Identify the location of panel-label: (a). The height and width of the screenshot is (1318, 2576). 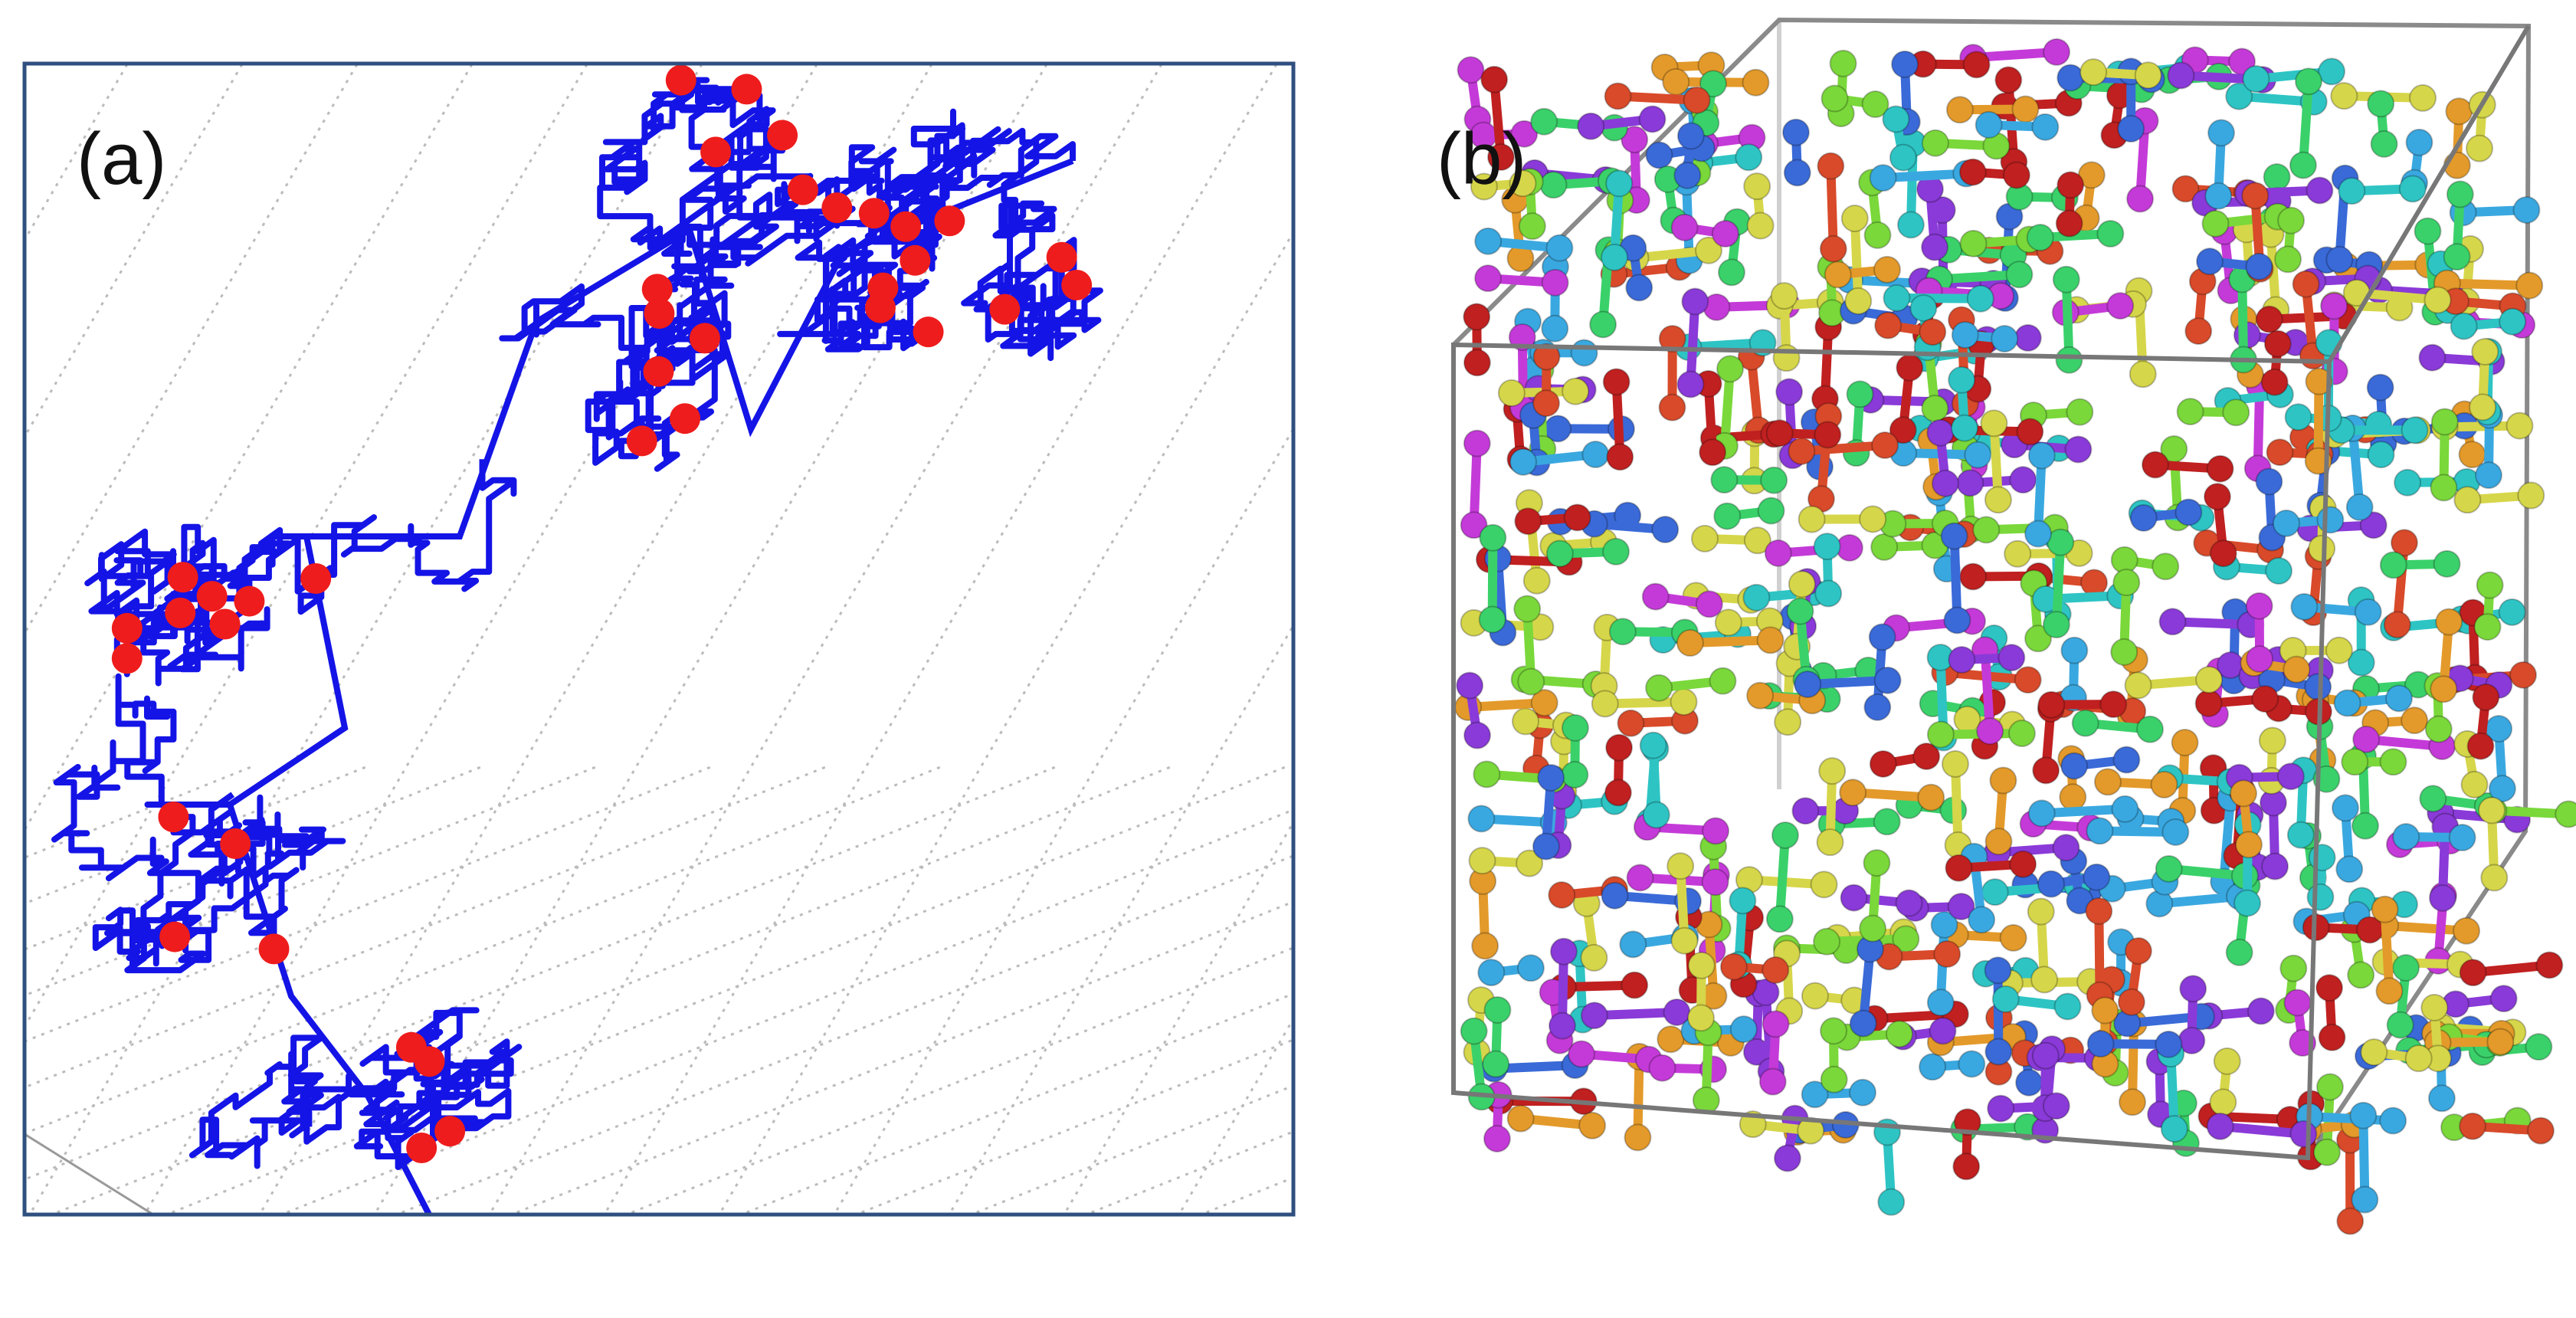
(121, 159).